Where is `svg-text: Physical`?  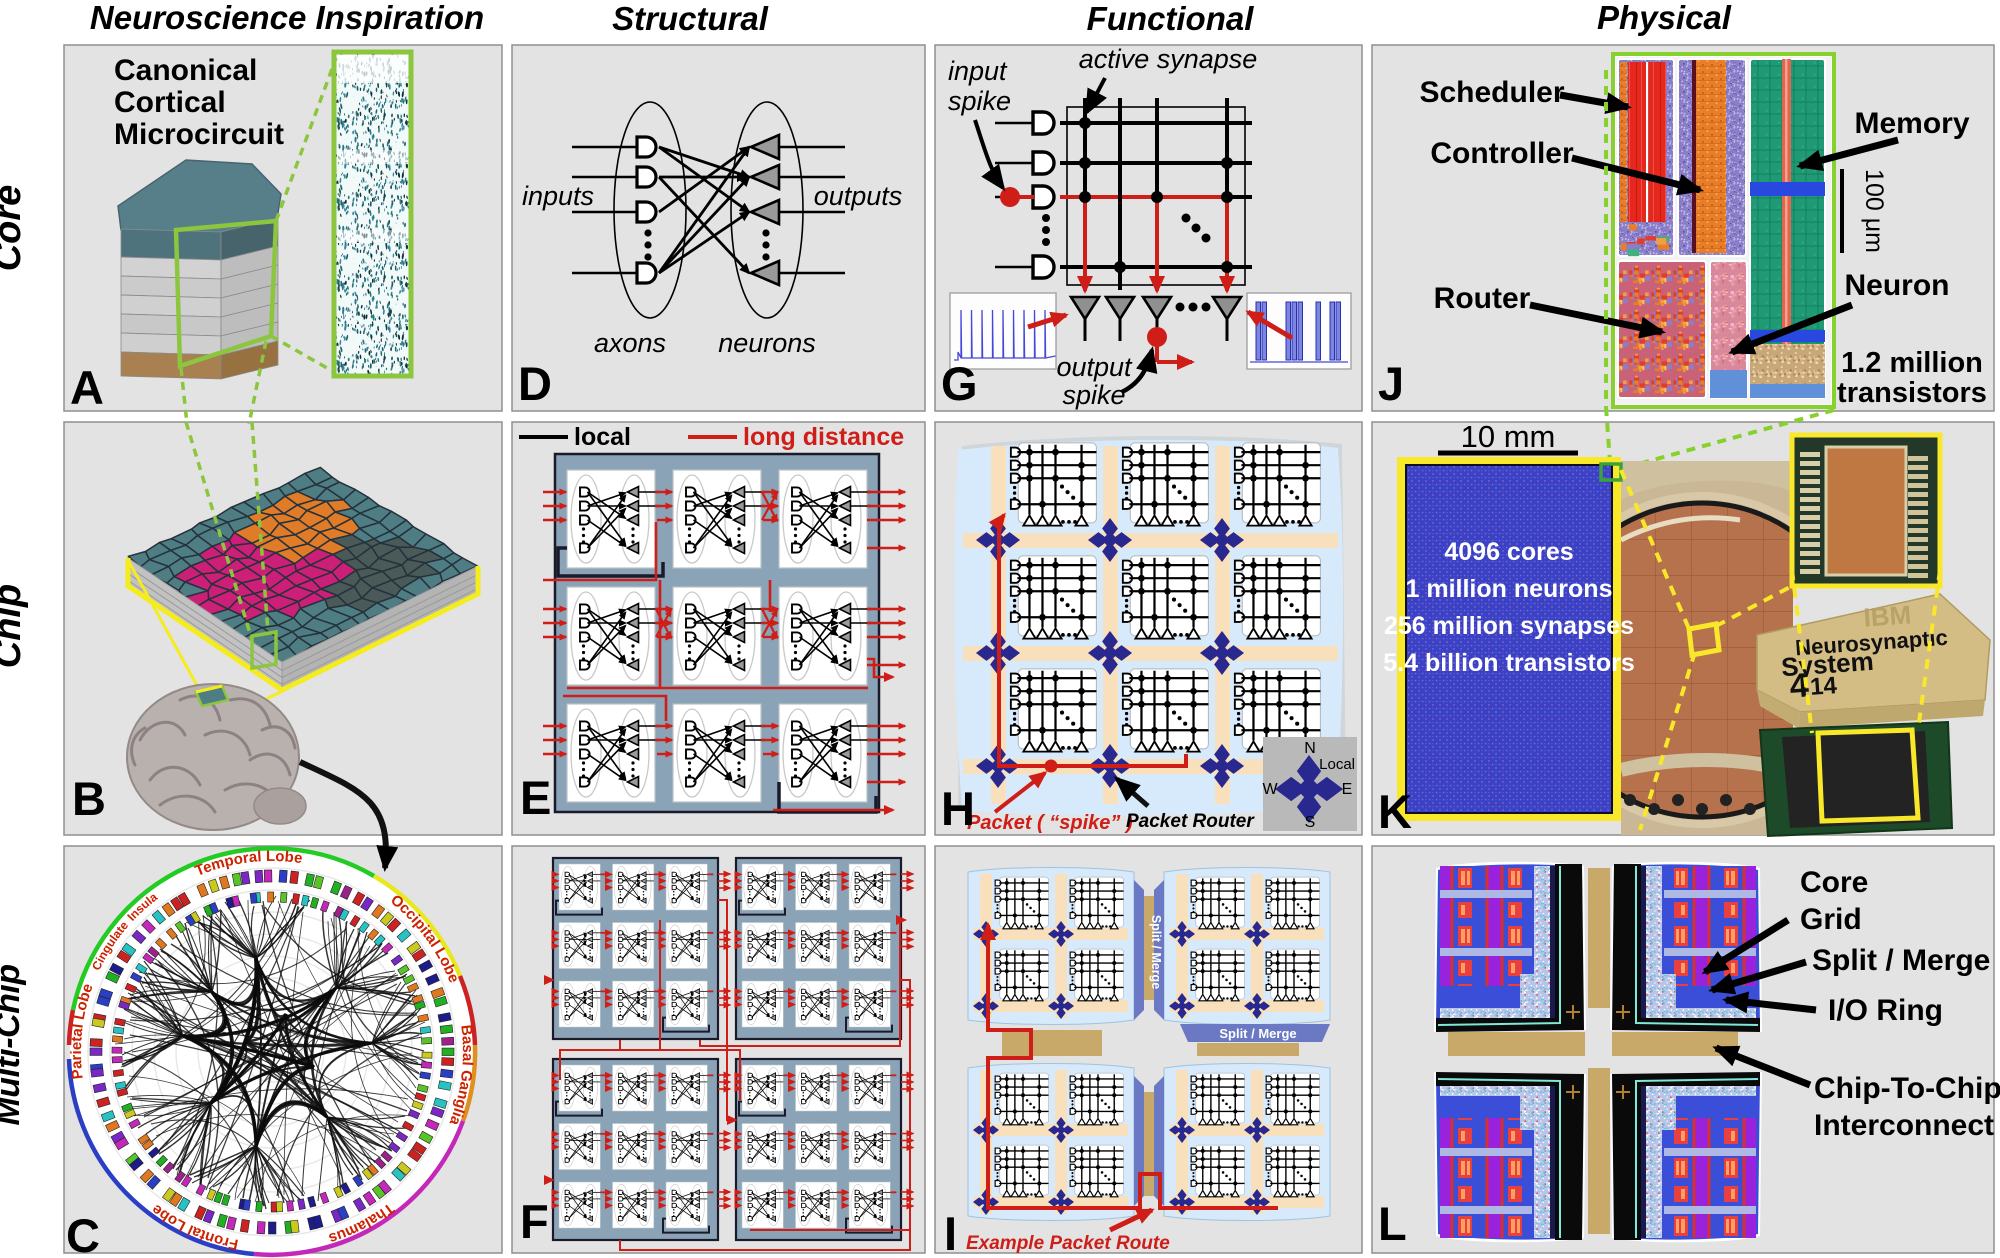 svg-text: Physical is located at coordinates (1664, 18).